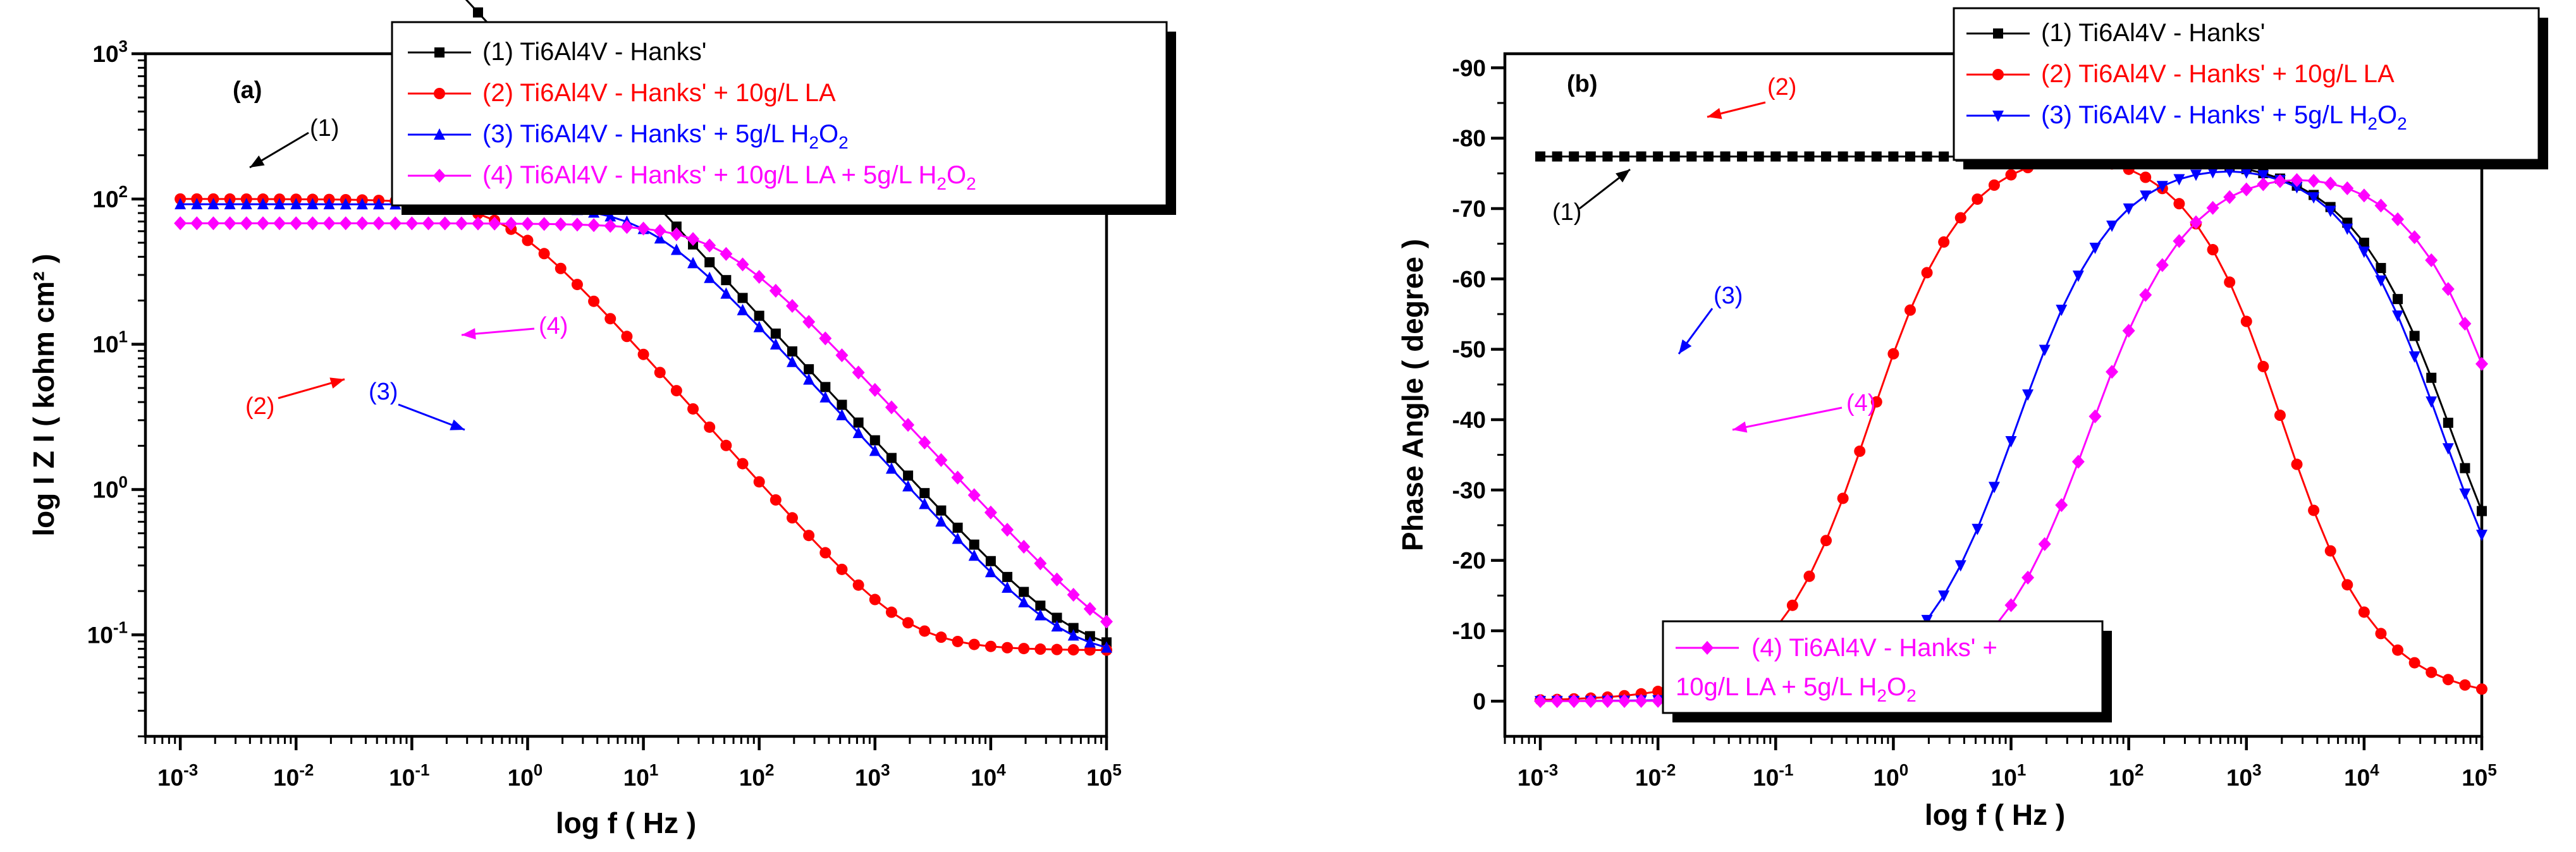 The width and height of the screenshot is (2576, 852). I want to click on y-tick-label: -60, so click(1469, 279).